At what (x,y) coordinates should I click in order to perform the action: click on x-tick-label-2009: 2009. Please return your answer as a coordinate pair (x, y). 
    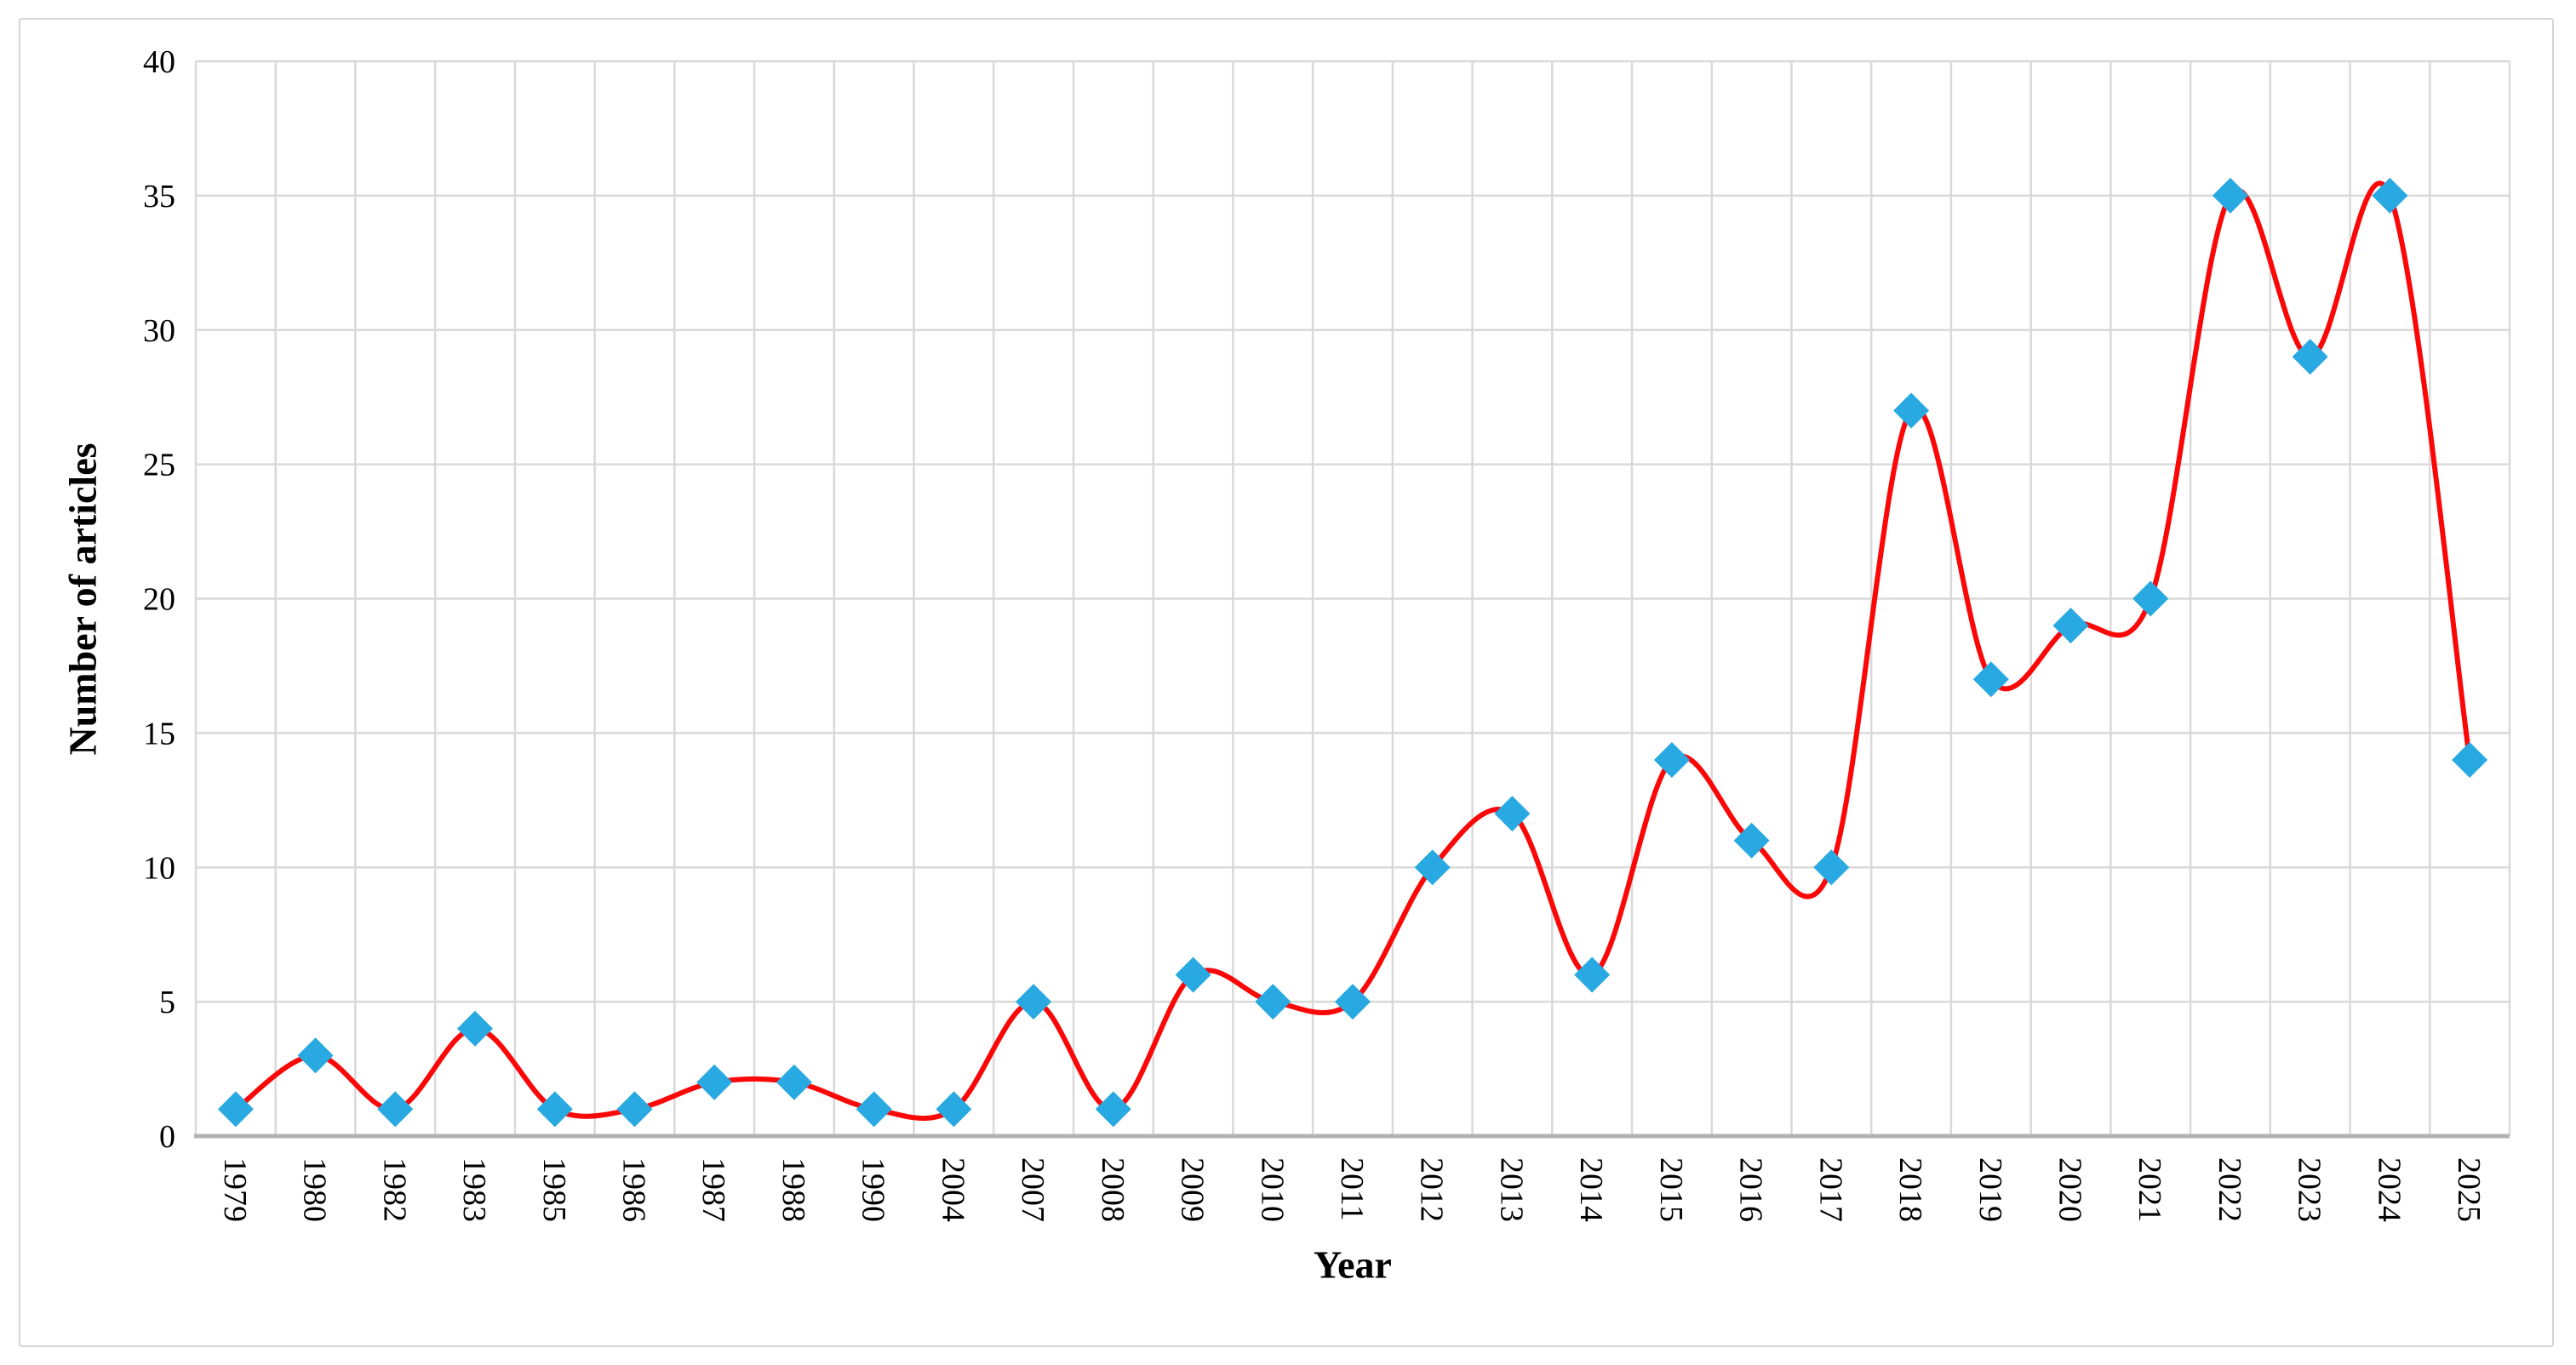
    Looking at the image, I should click on (1193, 1189).